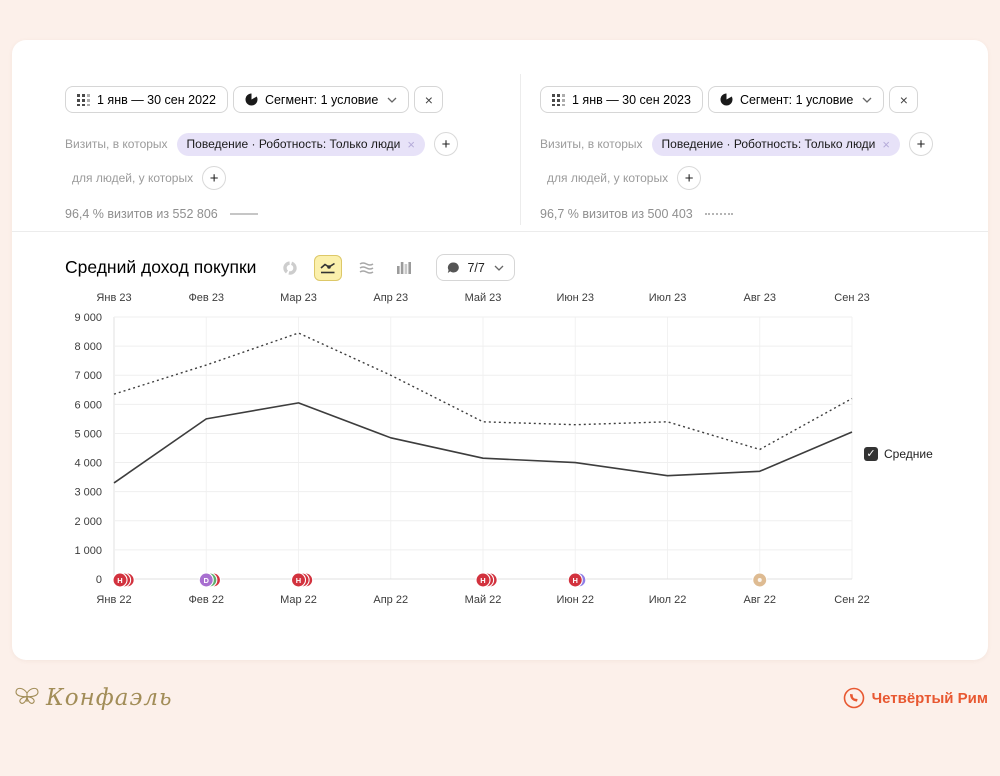 The width and height of the screenshot is (1000, 776). I want to click on date-range-label: 1 янв — 30 сен 2022, so click(156, 99).